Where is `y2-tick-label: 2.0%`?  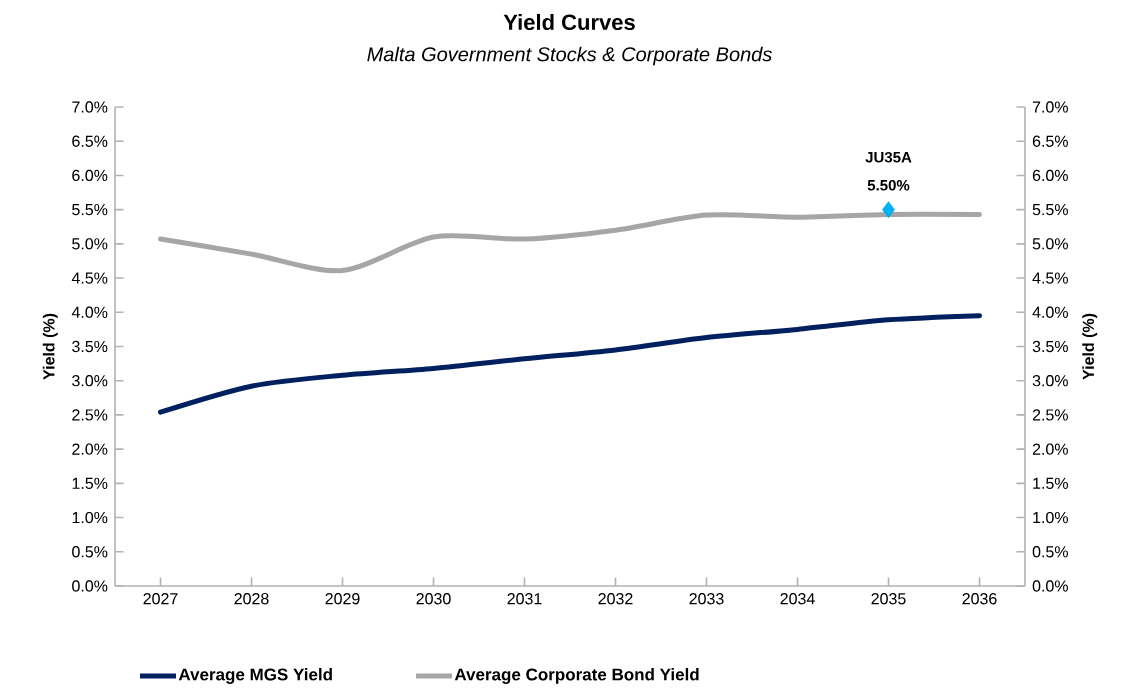
y2-tick-label: 2.0% is located at coordinates (1050, 449).